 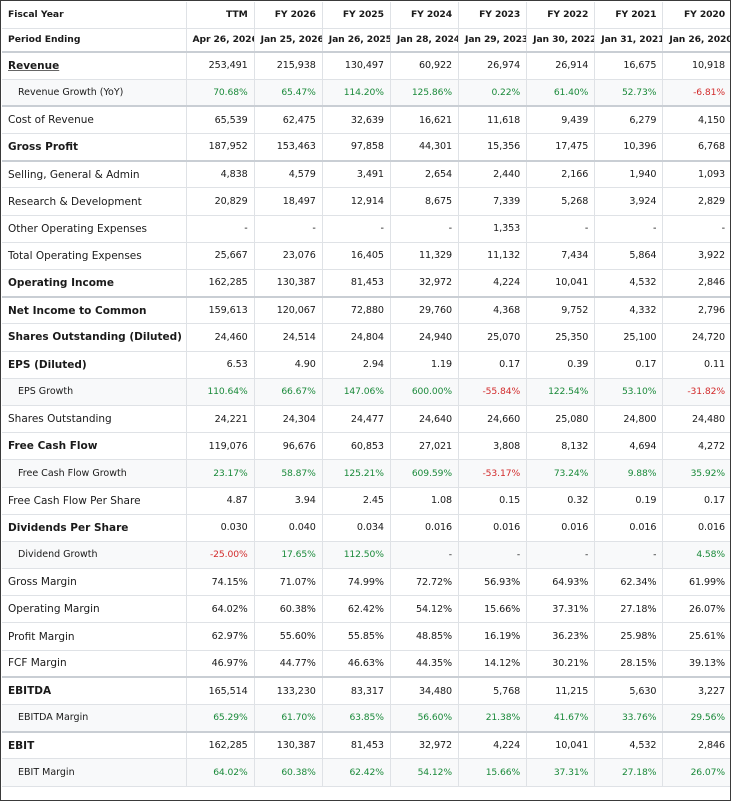 I want to click on table-cell: 119,076, so click(x=220, y=446).